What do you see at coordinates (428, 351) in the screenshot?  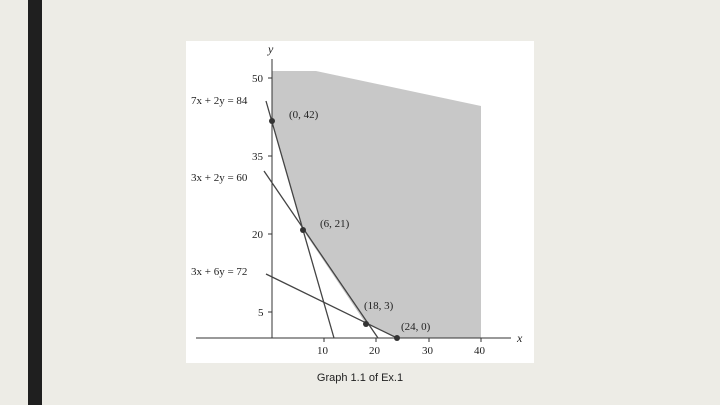 I see `x-tick-label: 30` at bounding box center [428, 351].